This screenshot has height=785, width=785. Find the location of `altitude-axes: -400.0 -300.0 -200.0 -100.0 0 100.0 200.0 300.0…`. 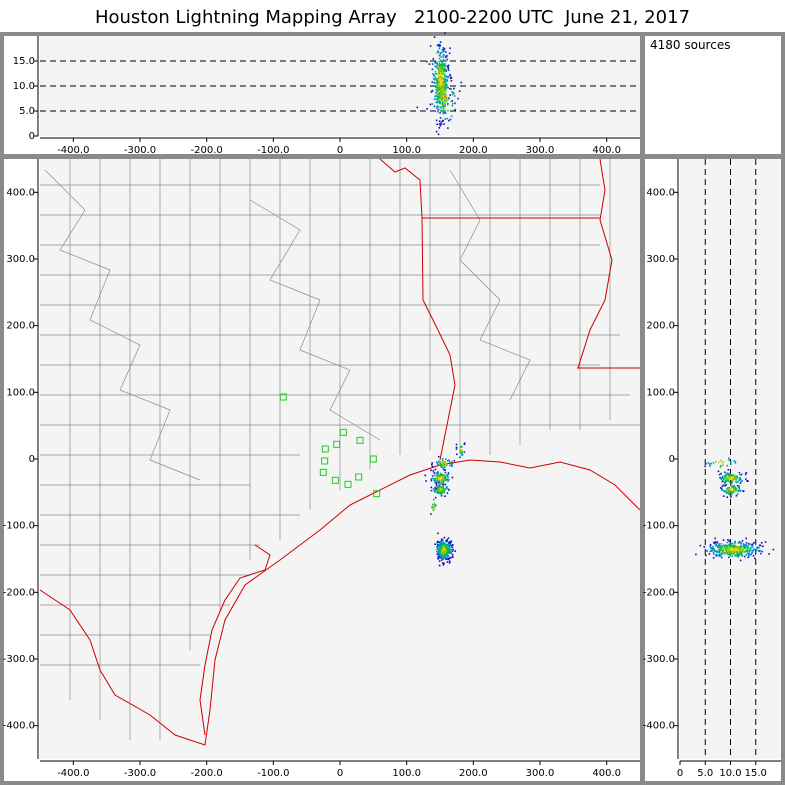

altitude-axes: -400.0 -300.0 -200.0 -100.0 0 100.0 200.0 300.0… is located at coordinates (326, 96).